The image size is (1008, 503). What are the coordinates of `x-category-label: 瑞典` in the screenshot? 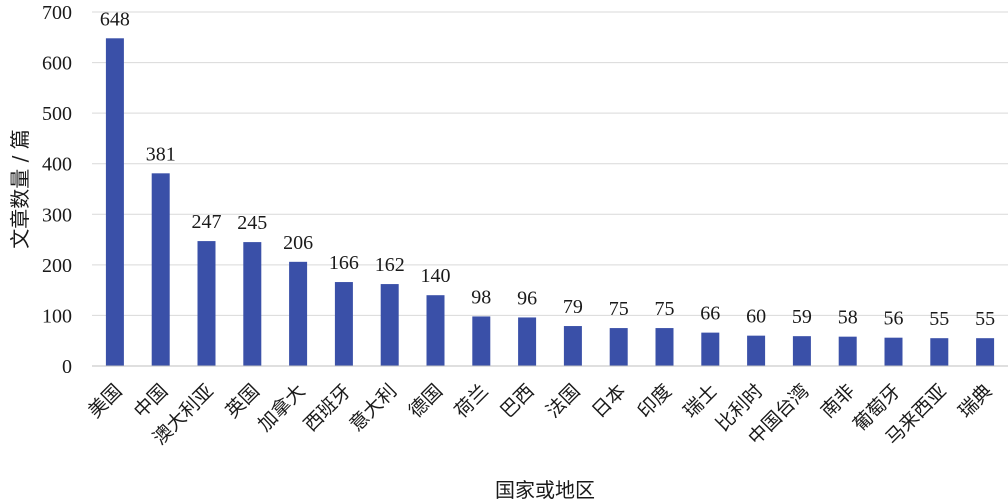 It's located at (975, 401).